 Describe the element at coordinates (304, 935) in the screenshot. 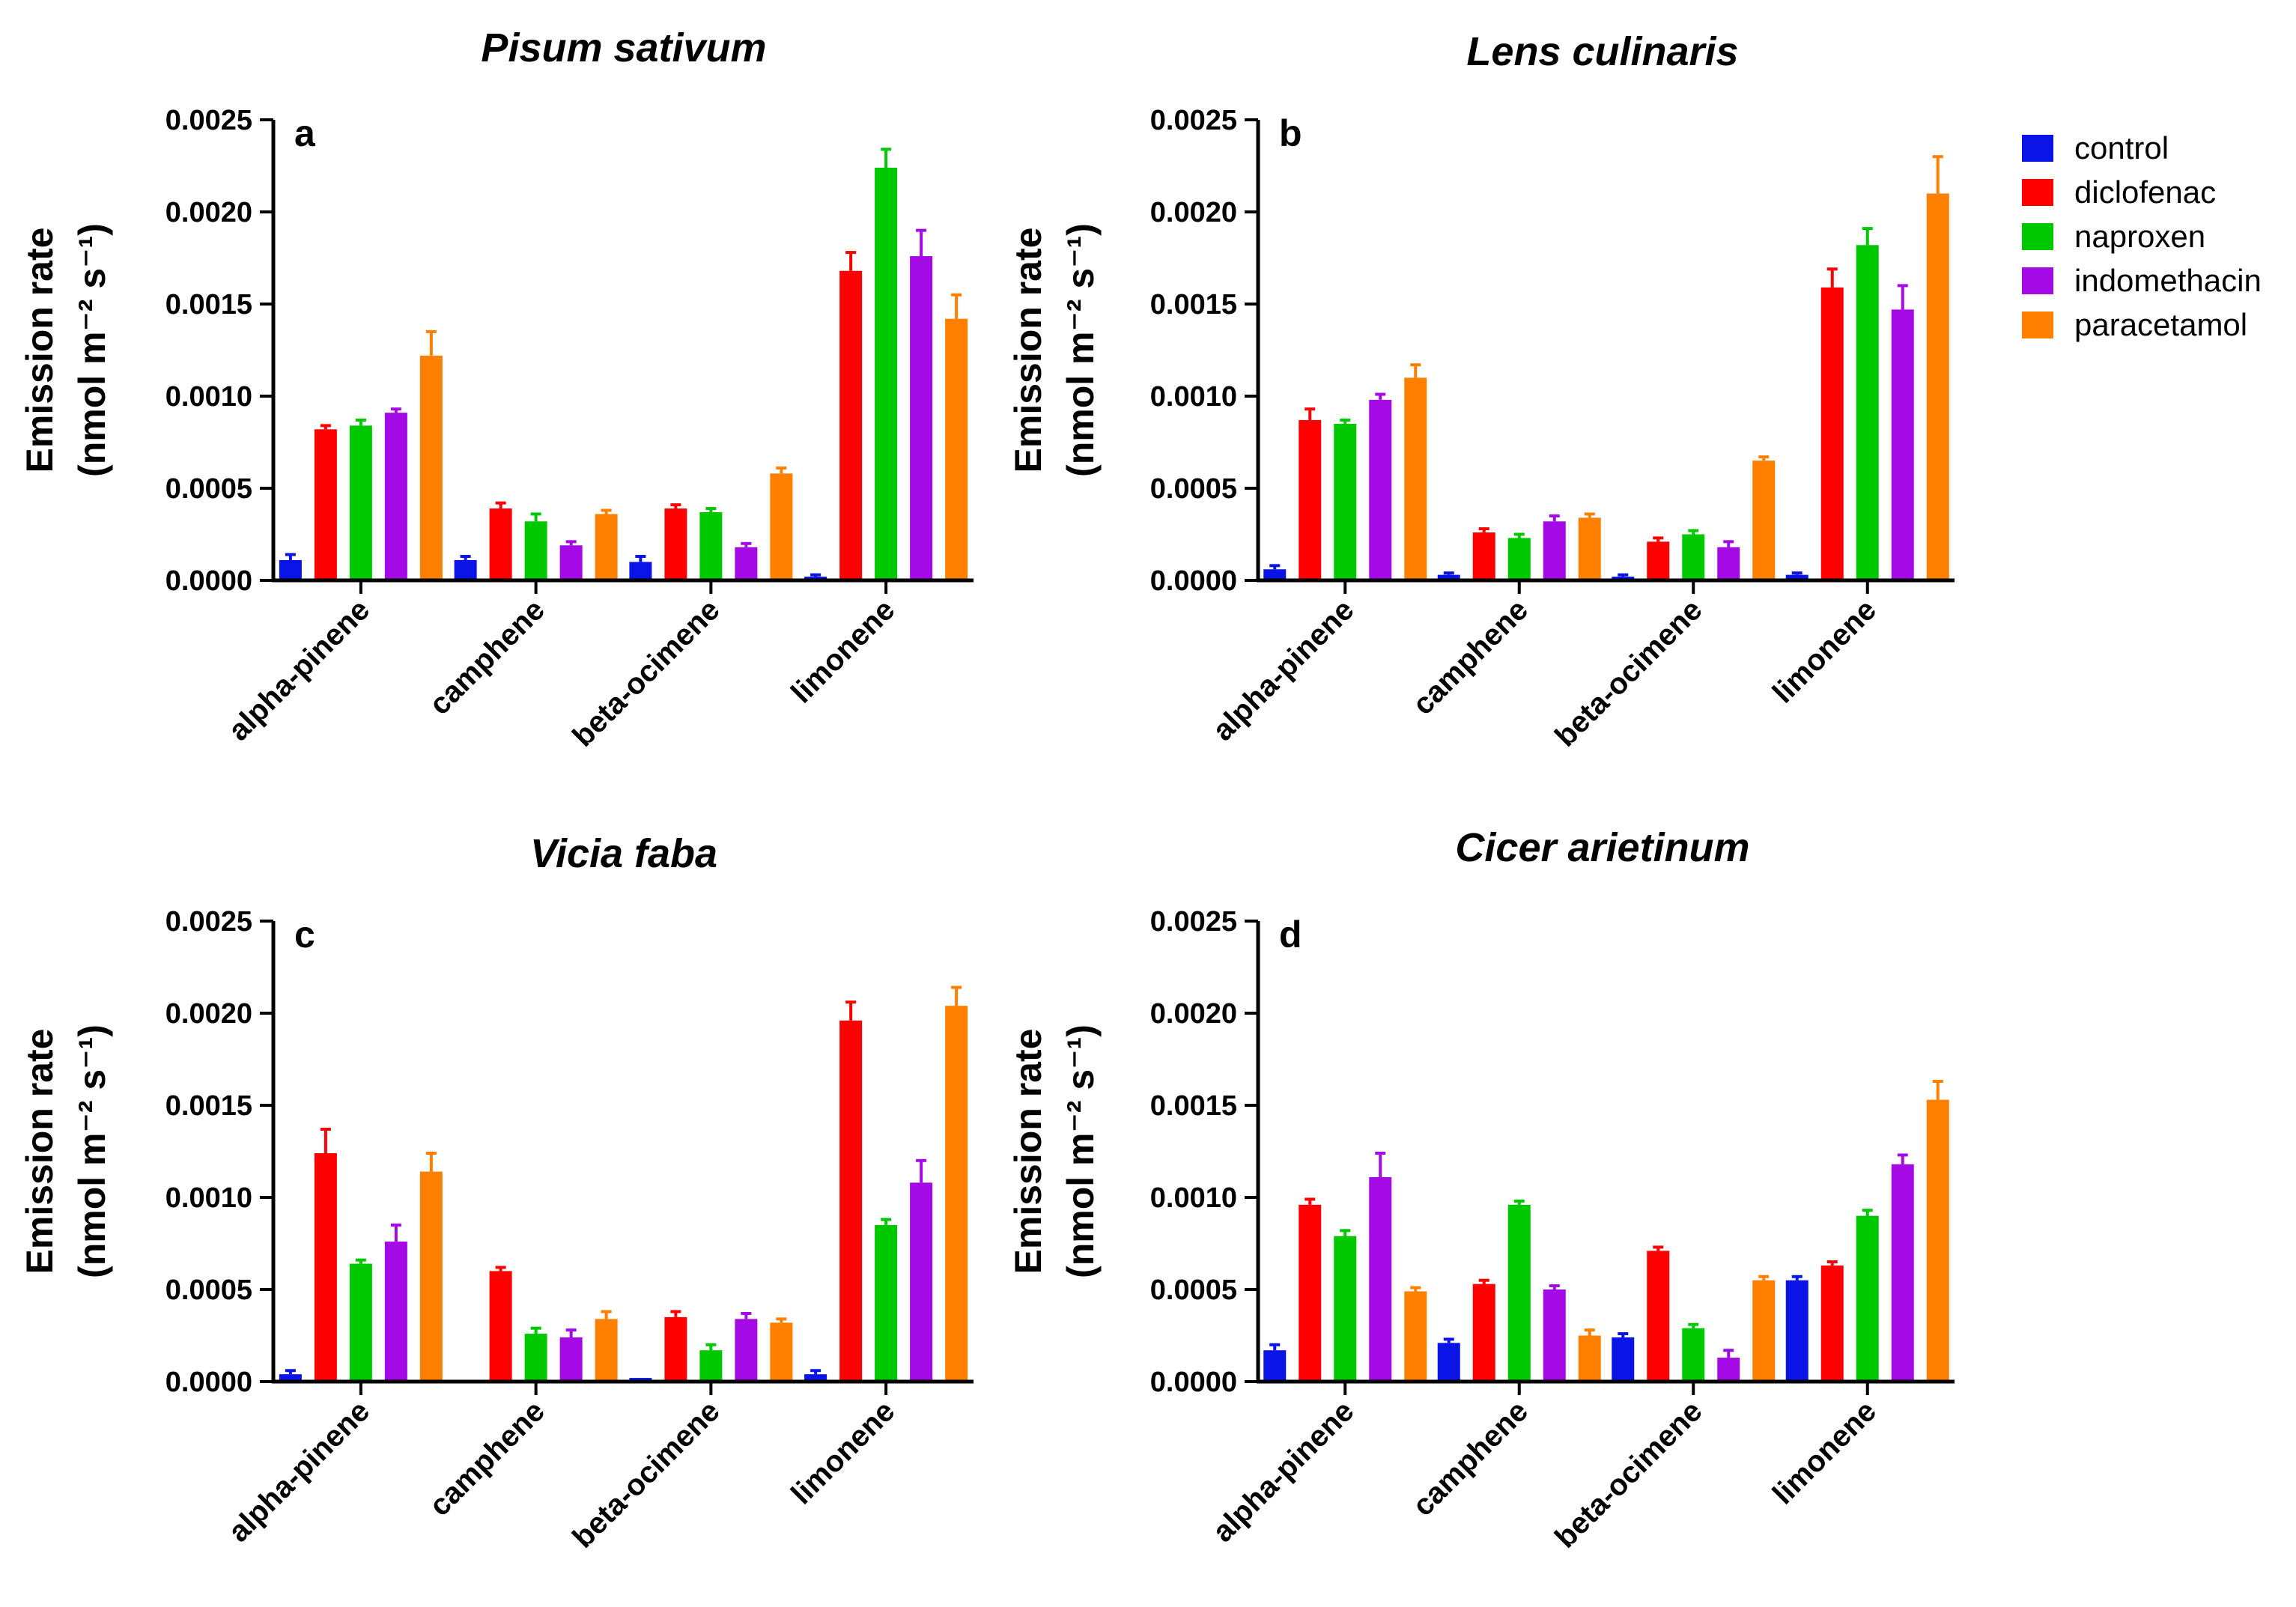

I see `panel-c-letter: c` at that location.